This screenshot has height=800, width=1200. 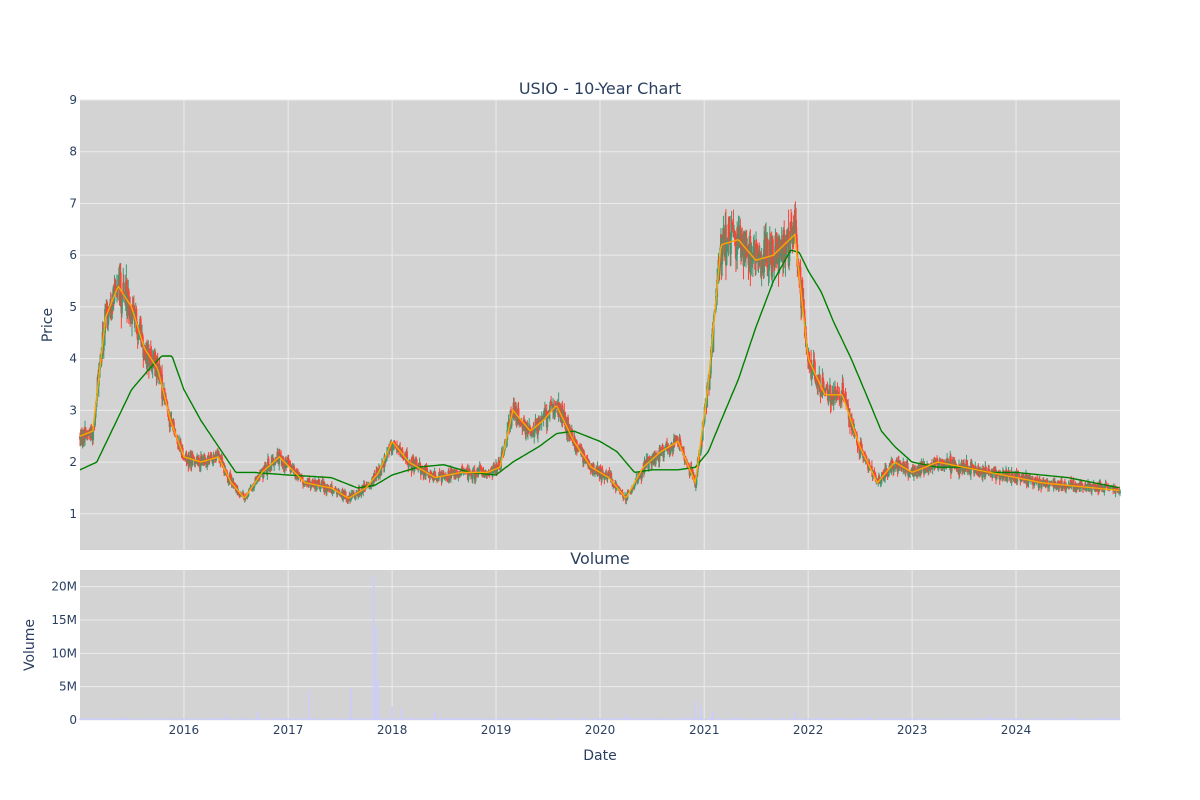 I want to click on price-tick-label: 6, so click(x=73, y=255).